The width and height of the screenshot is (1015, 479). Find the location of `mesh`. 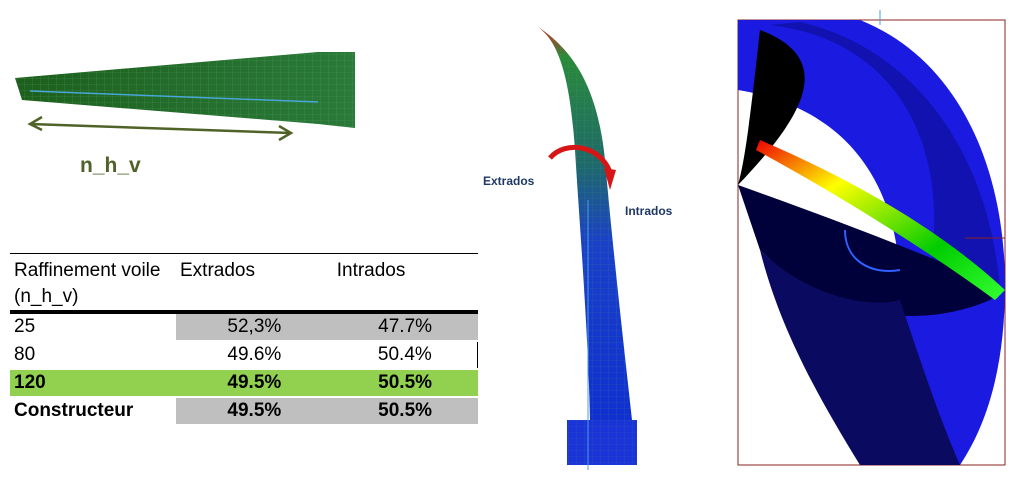

mesh is located at coordinates (185, 90).